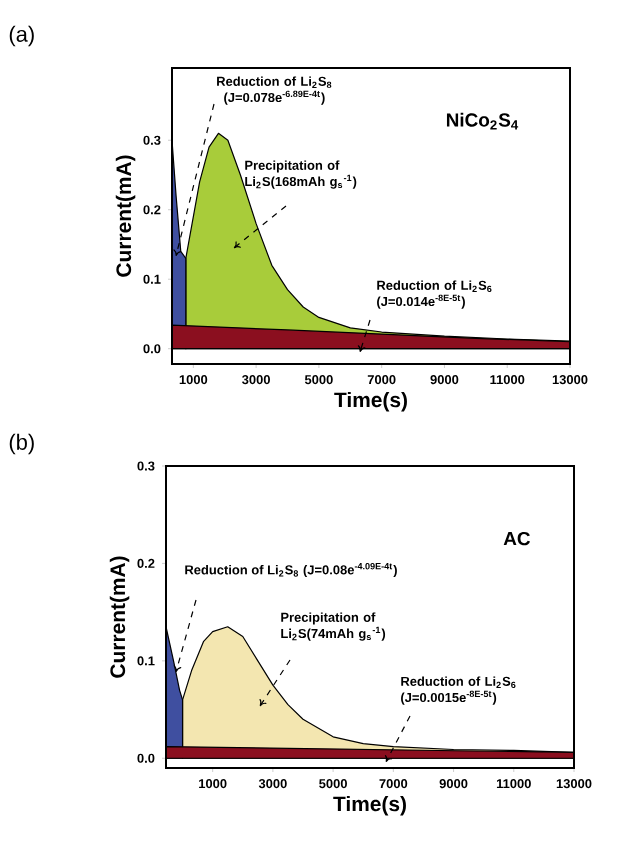 This screenshot has height=850, width=642. Describe the element at coordinates (21, 36) in the screenshot. I see `text: (a)` at that location.